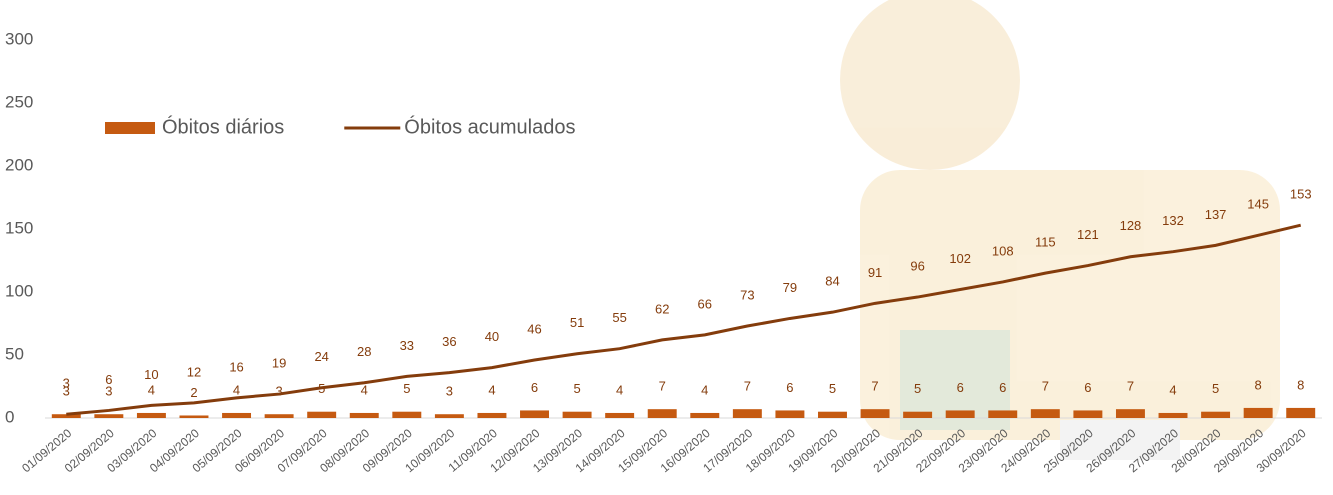 The width and height of the screenshot is (1333, 495). Describe the element at coordinates (1301, 194) in the screenshot. I see `line-value-label: 153` at that location.